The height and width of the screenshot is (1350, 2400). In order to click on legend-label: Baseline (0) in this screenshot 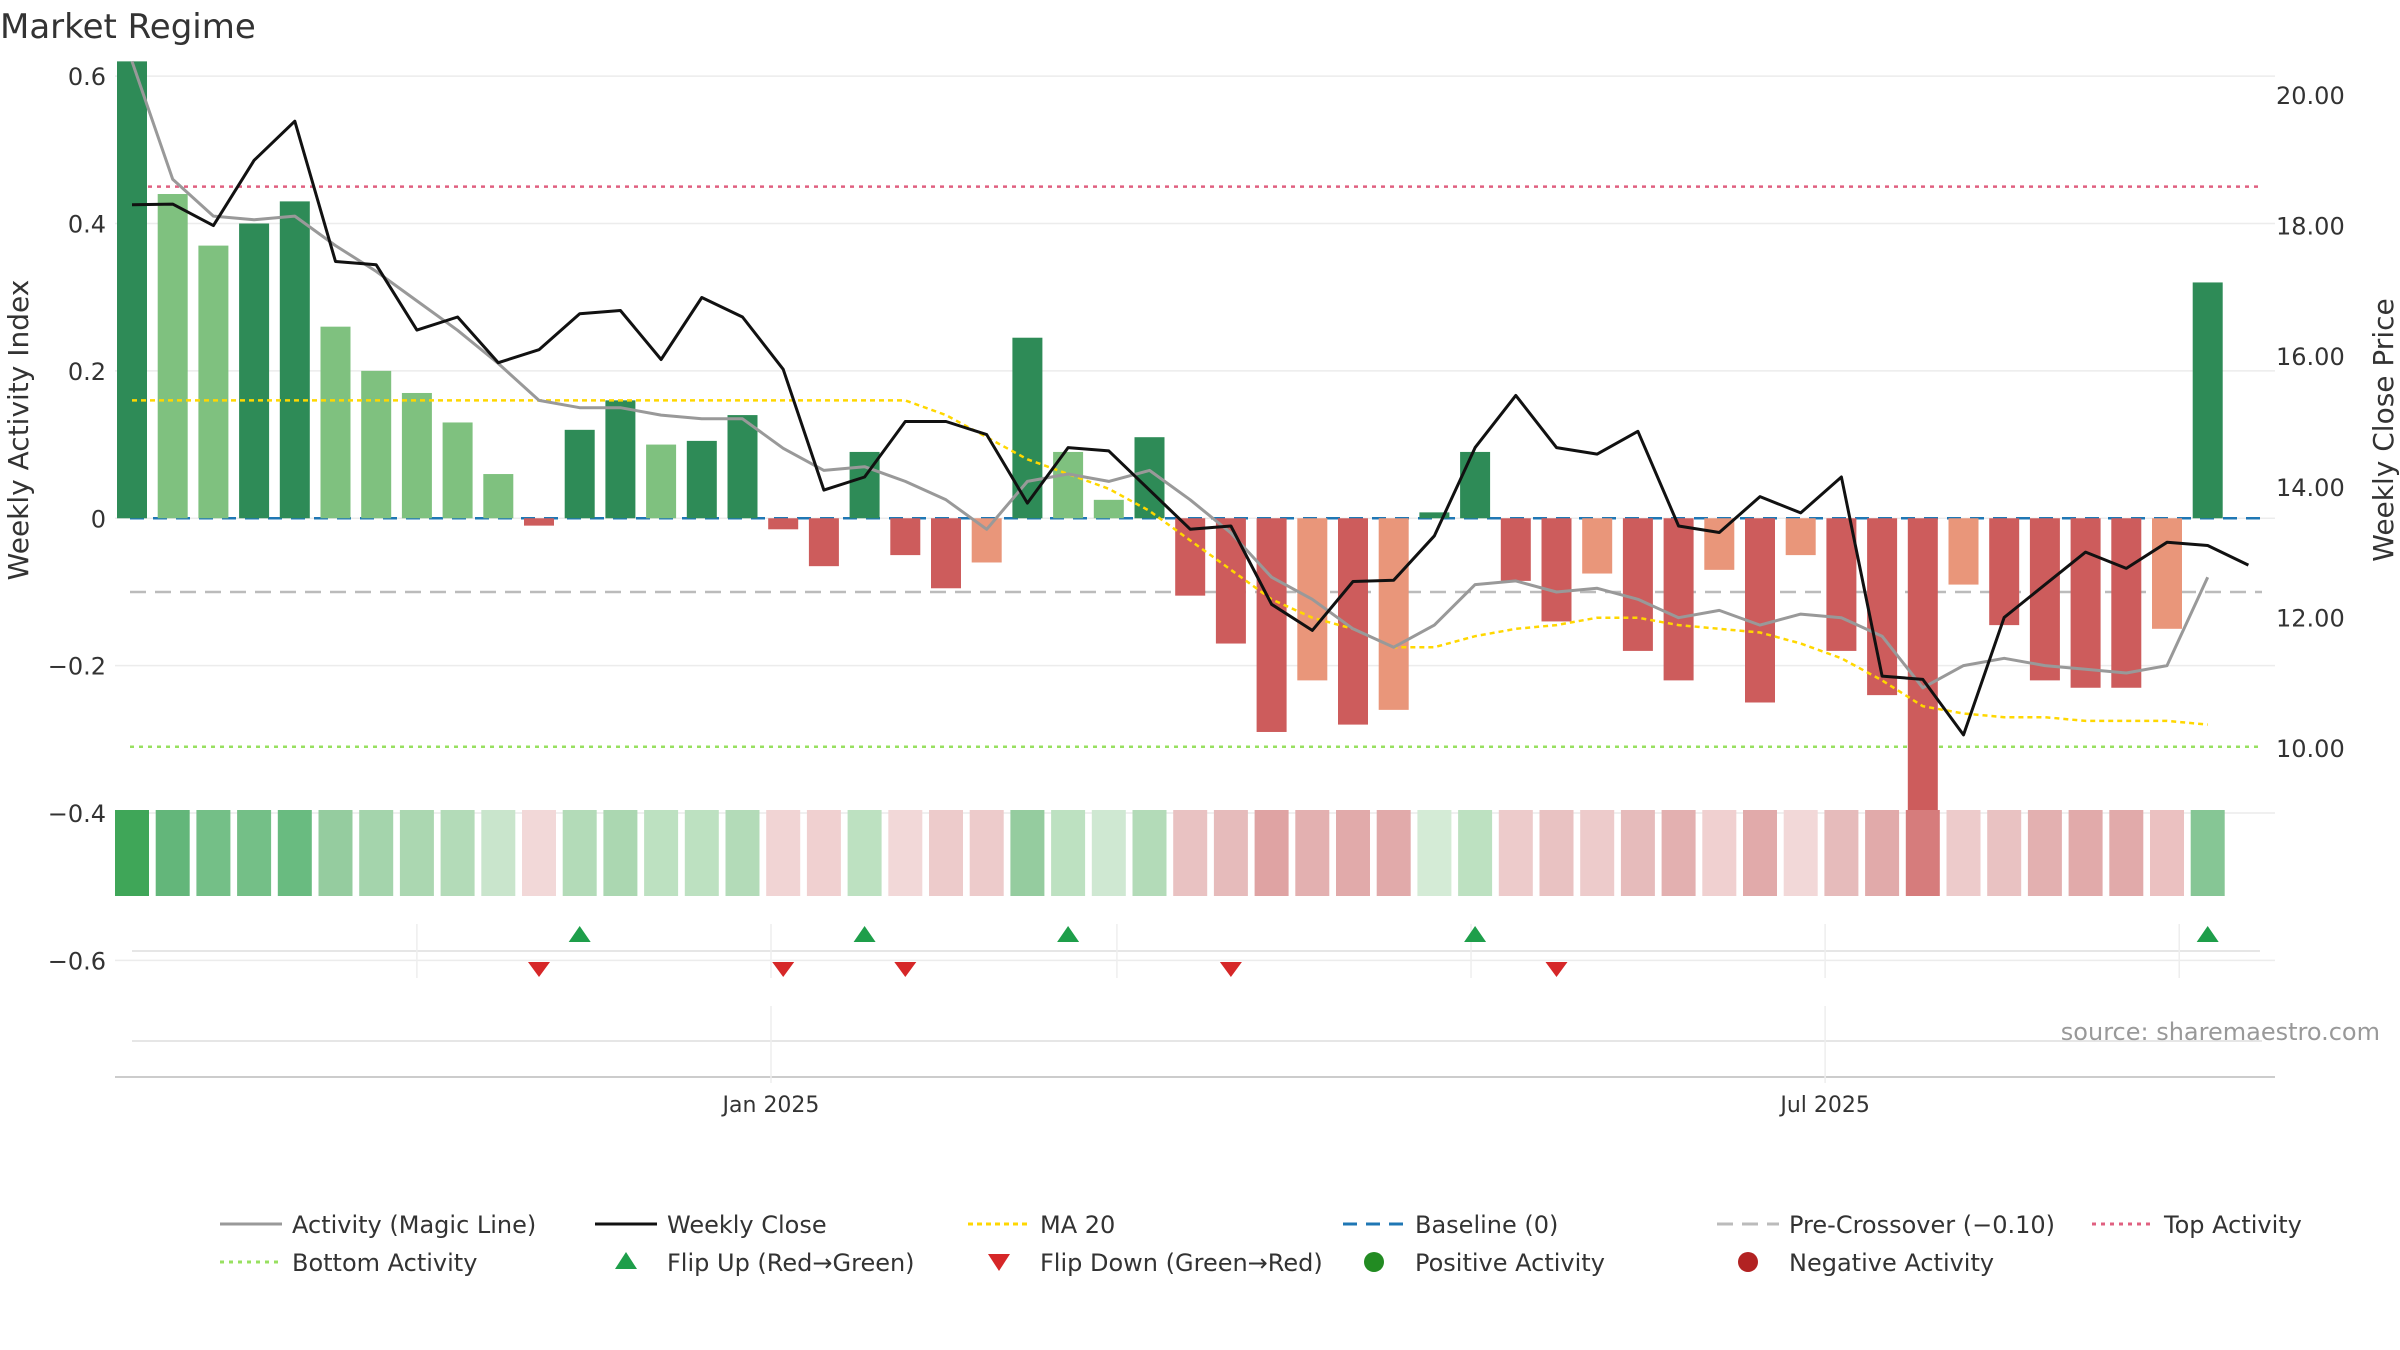, I will do `click(1486, 1225)`.